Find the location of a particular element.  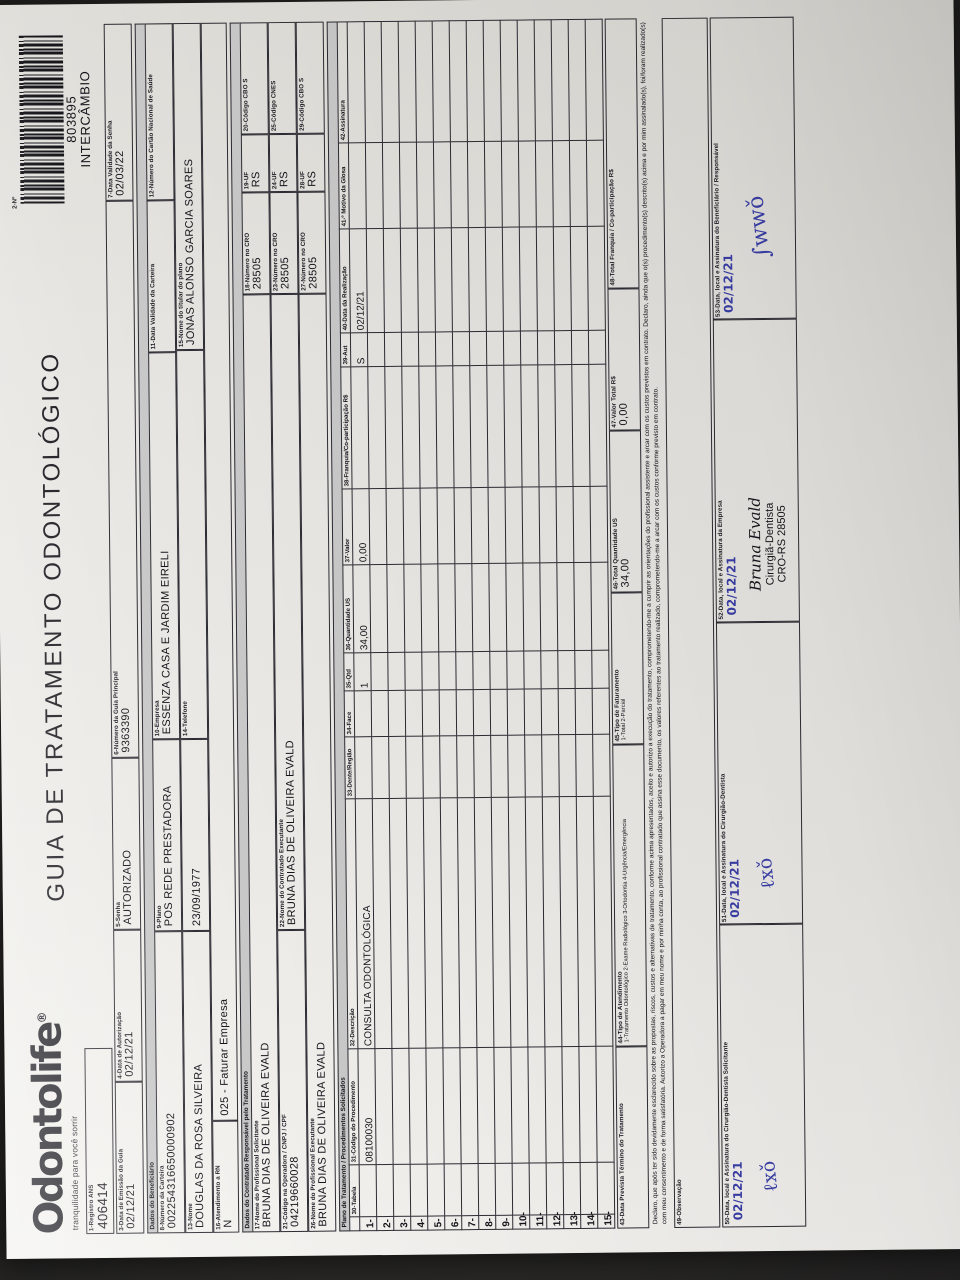

cell-codigo: 08100030 is located at coordinates (367, 1106).